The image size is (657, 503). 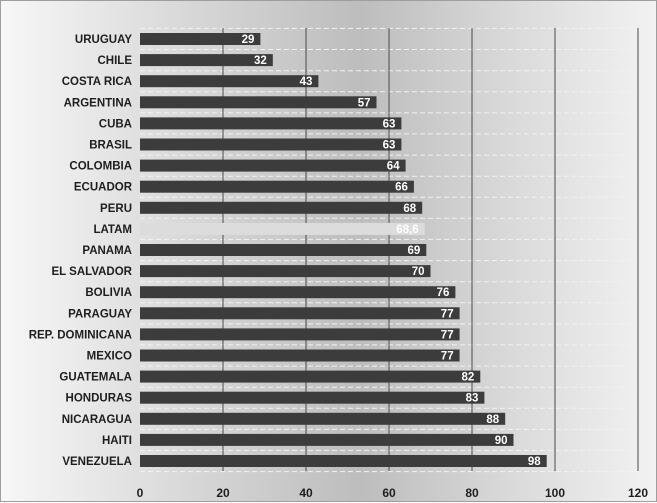 I want to click on x-tick-label: 0, so click(x=140, y=493).